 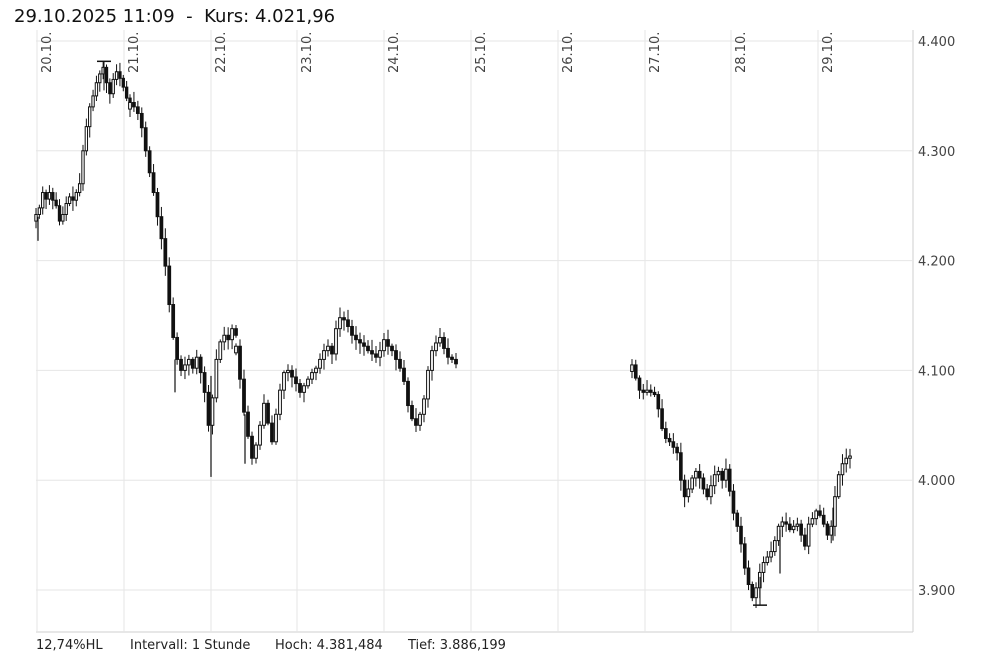 What do you see at coordinates (568, 52) in the screenshot?
I see `x-tick-label: 26.10.` at bounding box center [568, 52].